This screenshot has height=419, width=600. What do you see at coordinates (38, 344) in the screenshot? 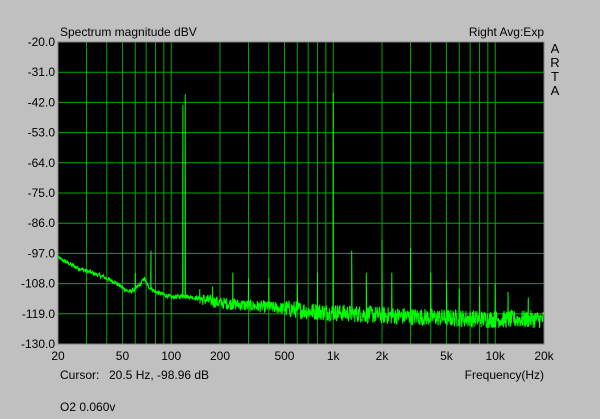
I see `y-tick-label: -130.0` at bounding box center [38, 344].